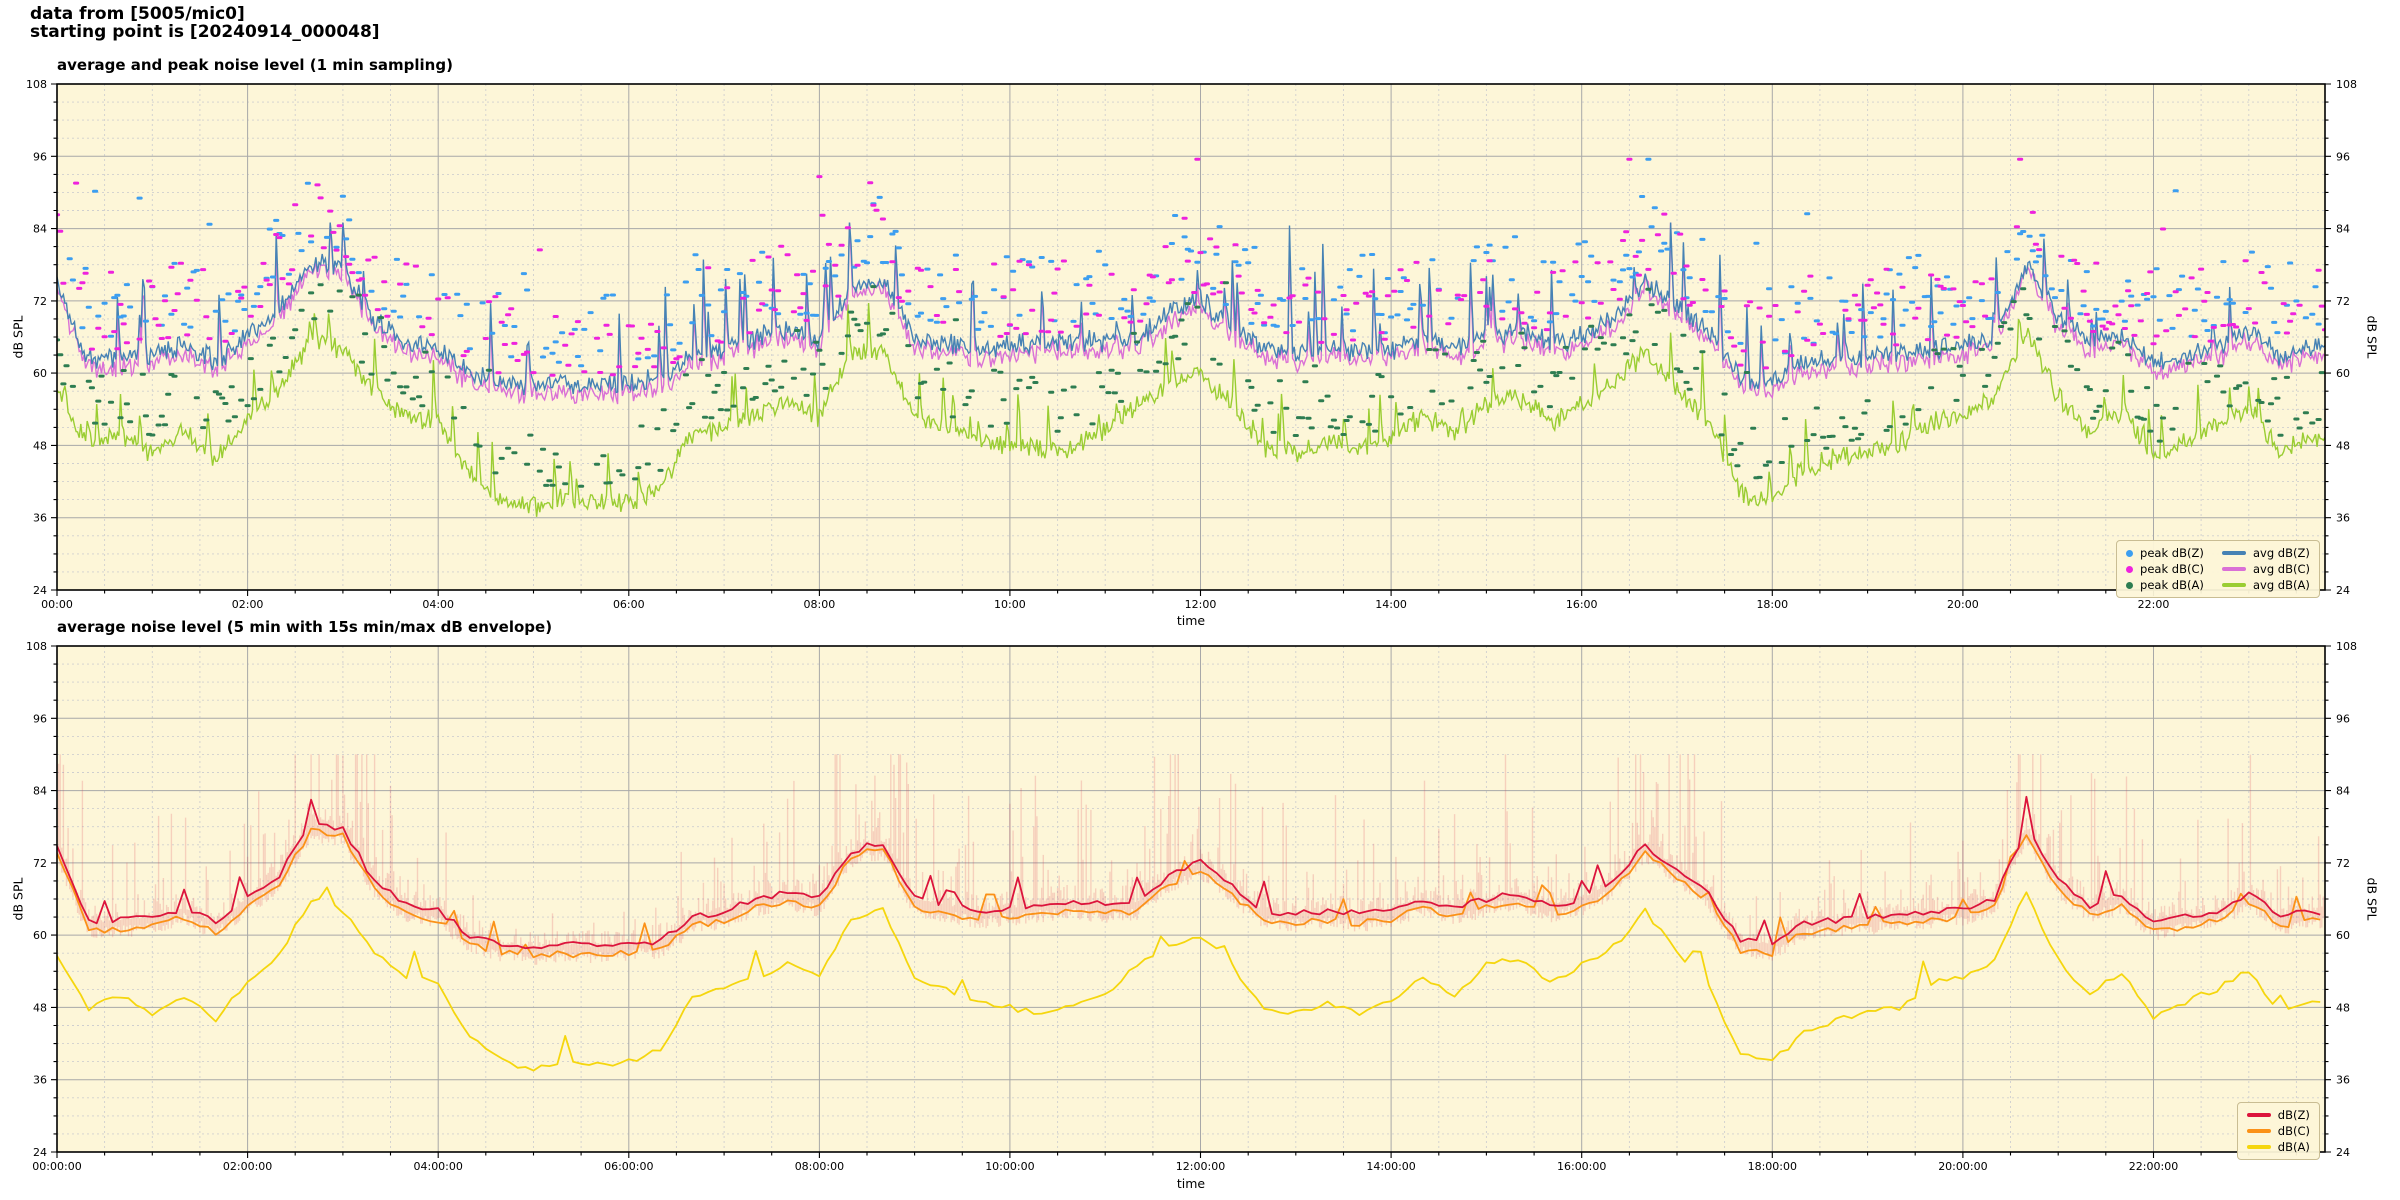  I want to click on x-tick-label: 14:00:00, so click(1390, 1166).